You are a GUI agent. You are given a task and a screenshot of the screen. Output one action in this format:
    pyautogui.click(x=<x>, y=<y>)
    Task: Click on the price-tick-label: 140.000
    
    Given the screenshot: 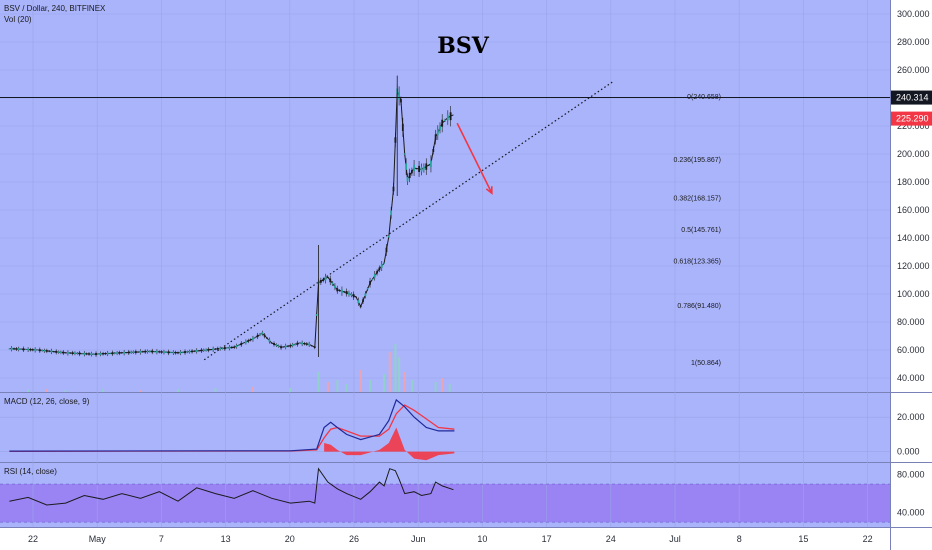 What is the action you would take?
    pyautogui.click(x=913, y=238)
    